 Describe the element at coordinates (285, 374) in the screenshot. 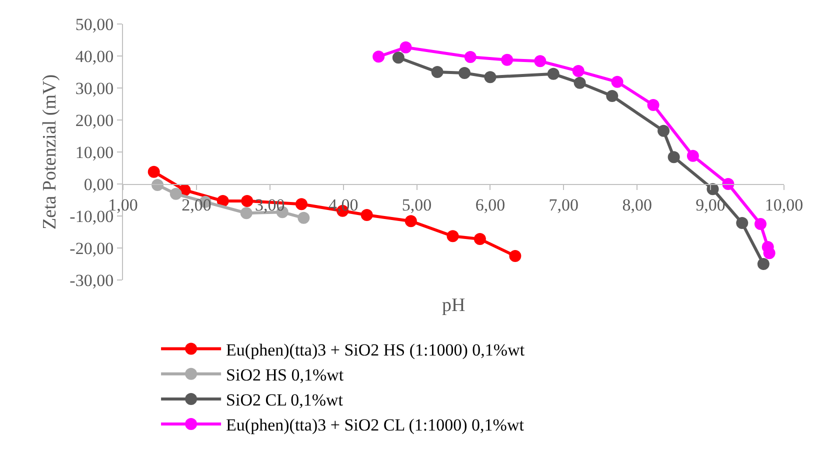

I see `legend-label: SiO2 HS 0,1%wt` at that location.